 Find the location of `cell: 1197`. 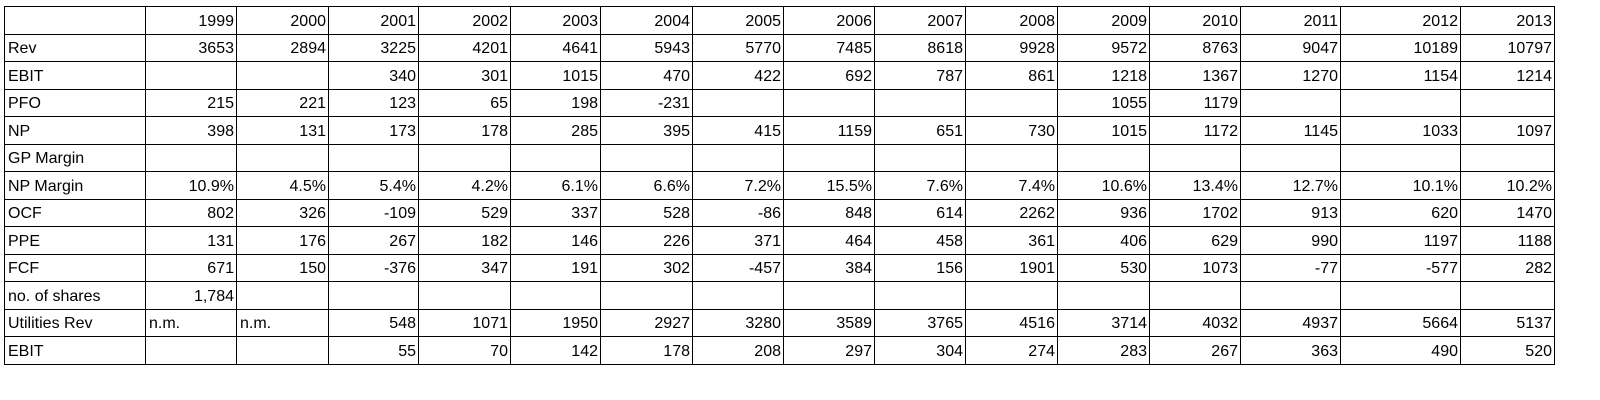

cell: 1197 is located at coordinates (1400, 240).